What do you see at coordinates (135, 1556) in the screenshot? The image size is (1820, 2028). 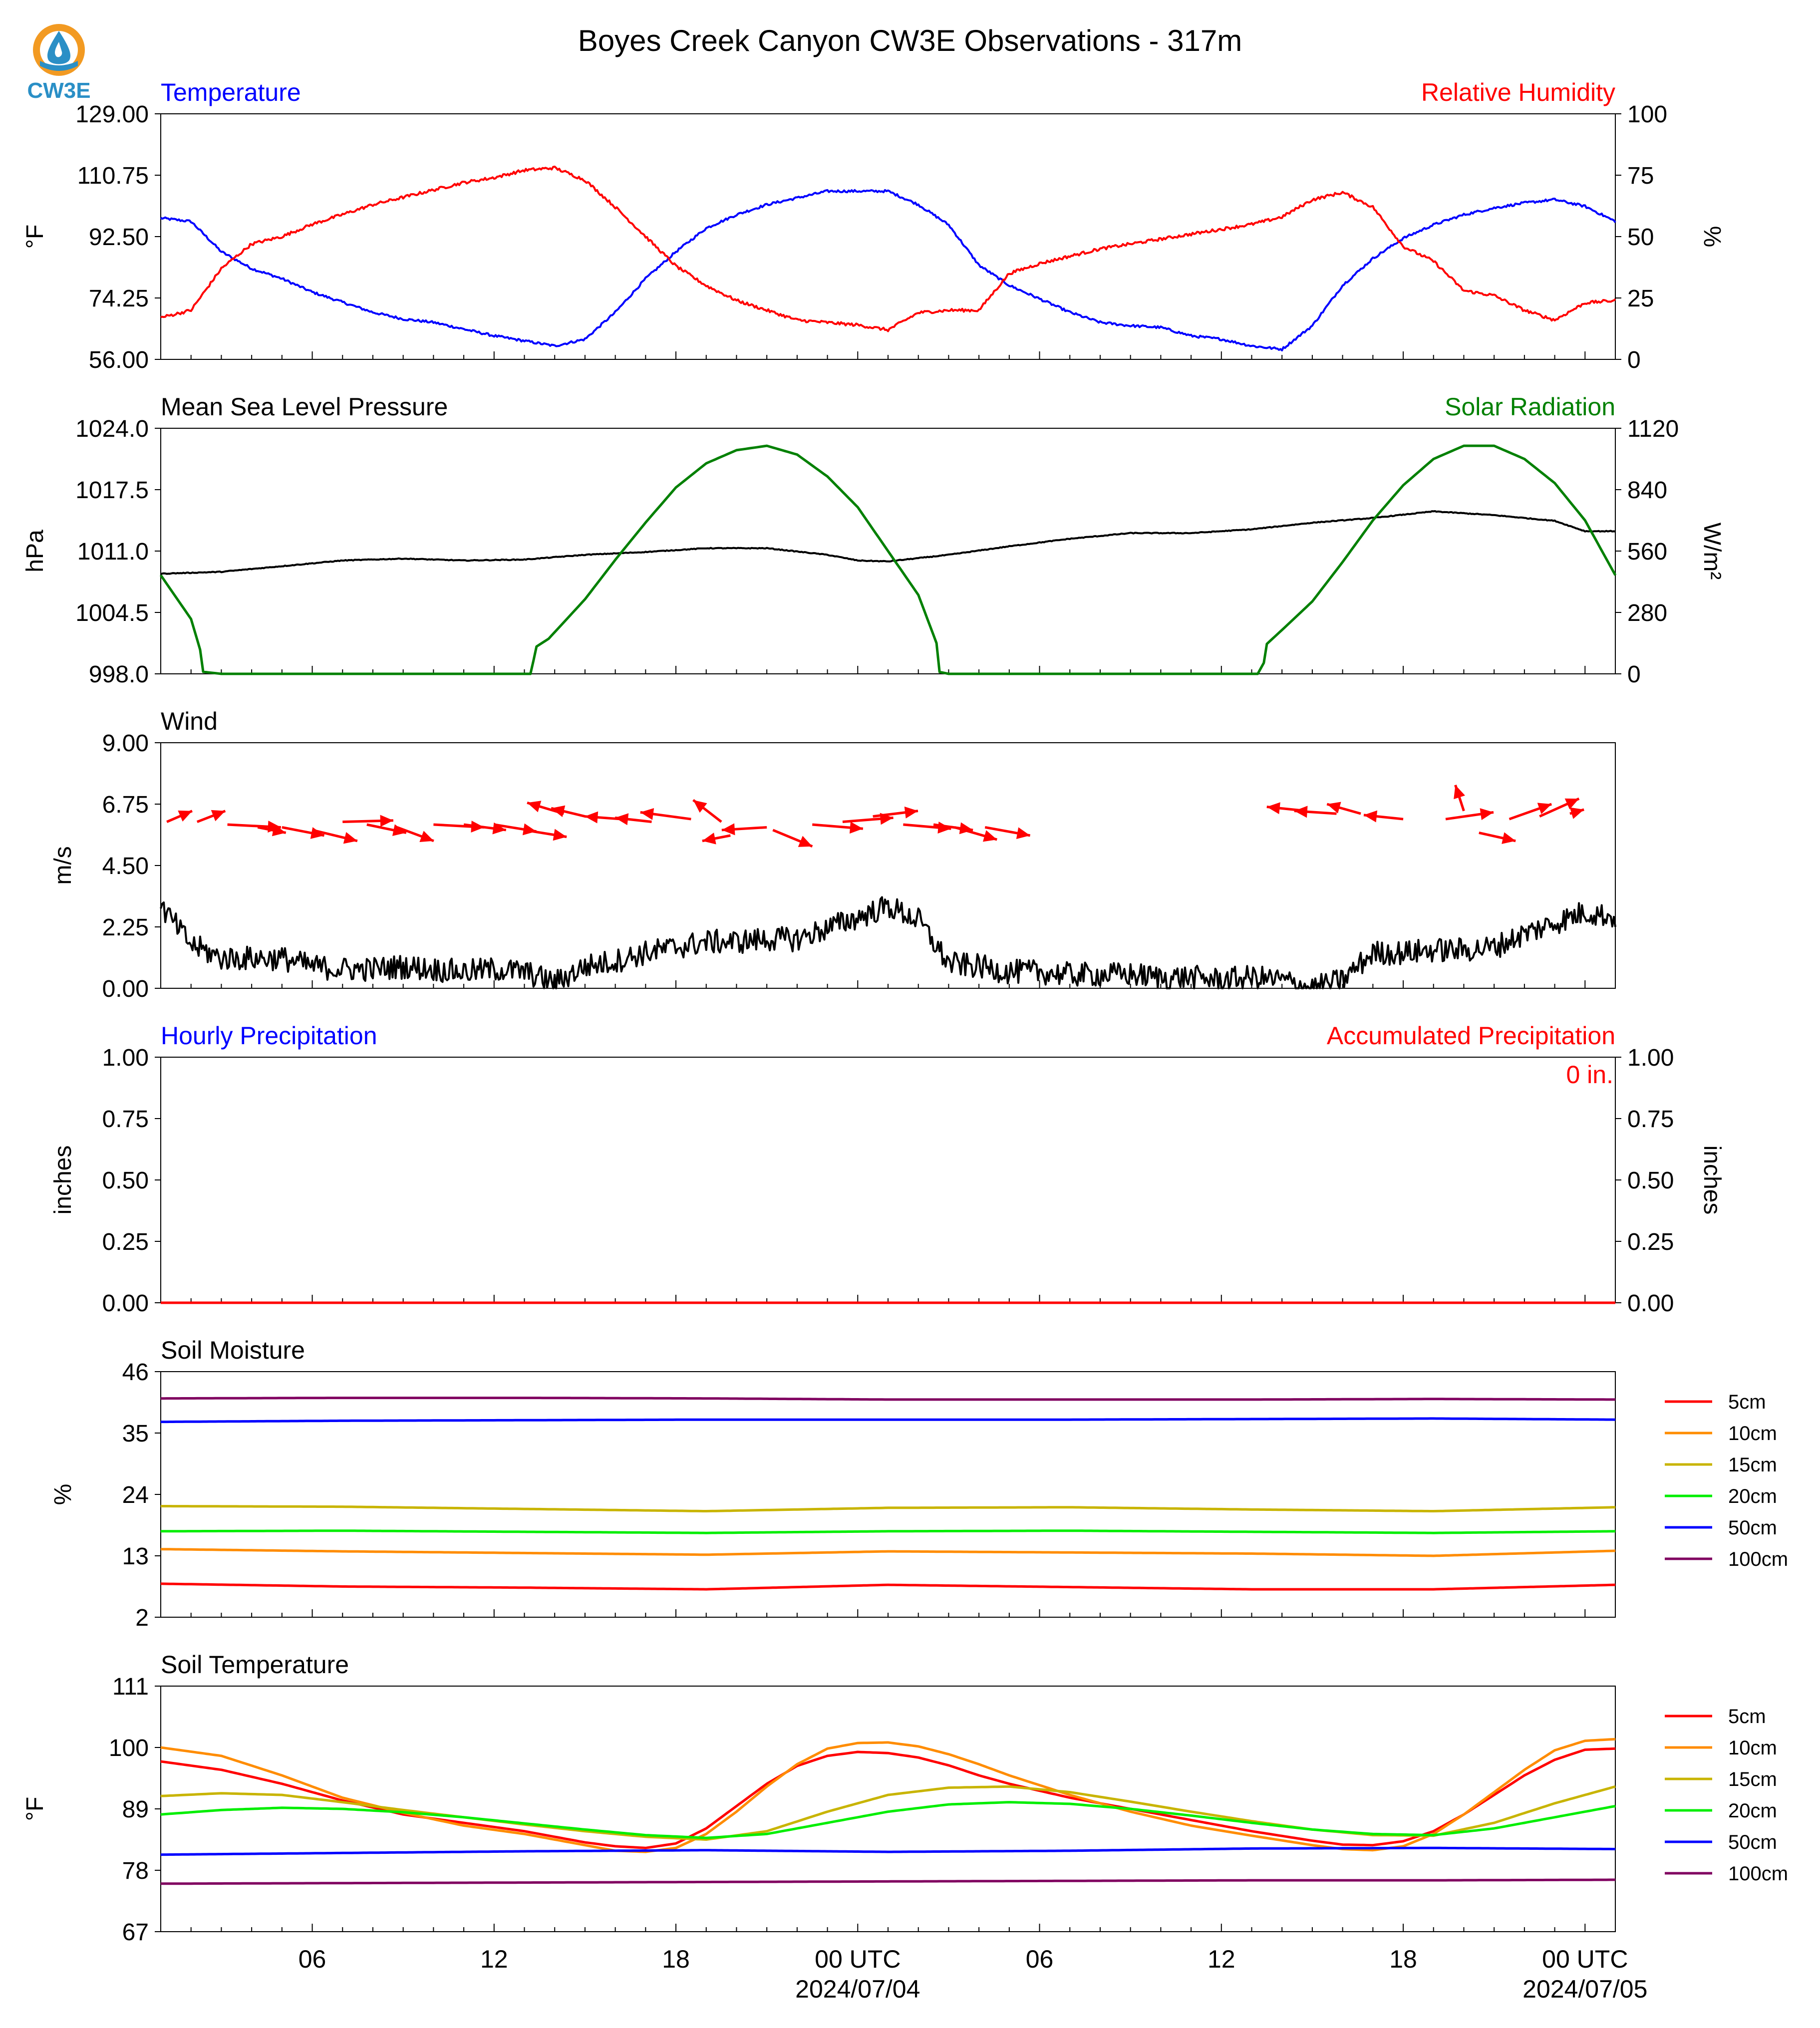 I see `y-tick-label: 13` at bounding box center [135, 1556].